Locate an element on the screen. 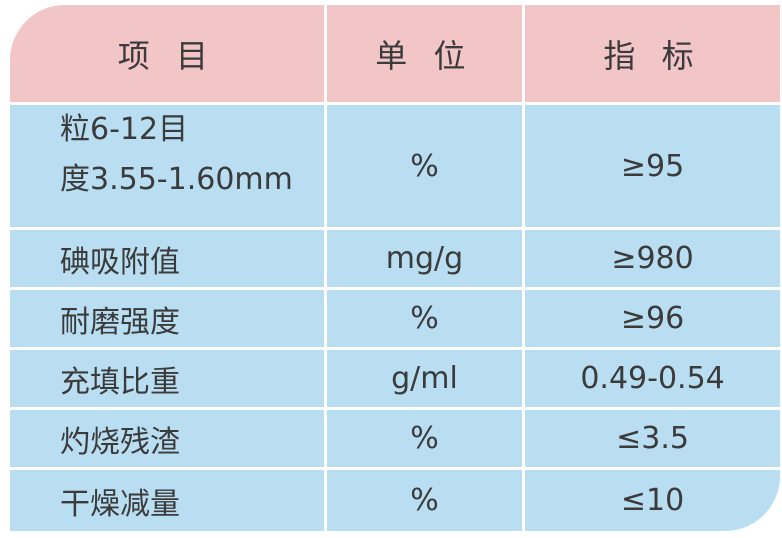 This screenshot has width=782, height=538. value-cell: ≥980 is located at coordinates (652, 258).